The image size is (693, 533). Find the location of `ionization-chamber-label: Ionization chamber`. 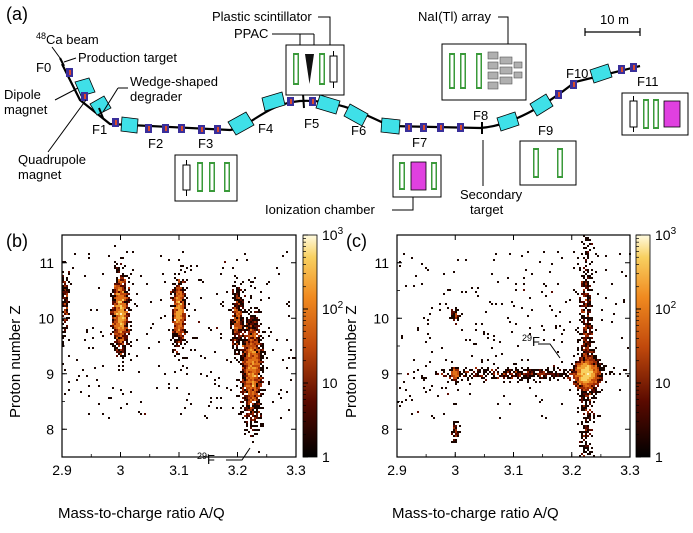

ionization-chamber-label: Ionization chamber is located at coordinates (320, 209).